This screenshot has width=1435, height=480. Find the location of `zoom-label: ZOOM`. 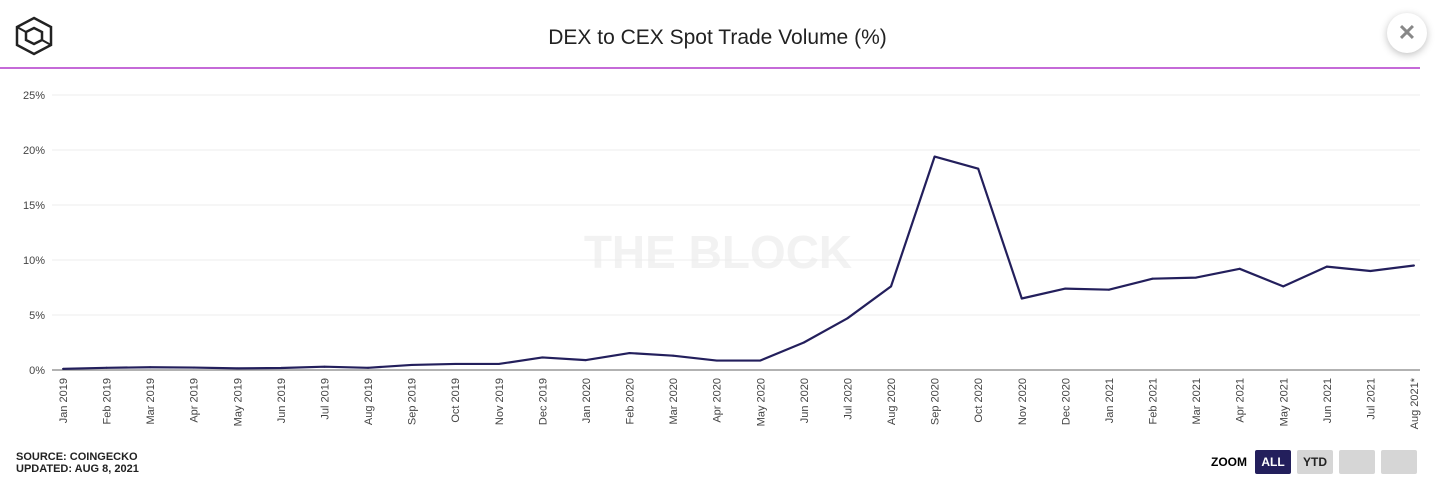

zoom-label: ZOOM is located at coordinates (1229, 462).